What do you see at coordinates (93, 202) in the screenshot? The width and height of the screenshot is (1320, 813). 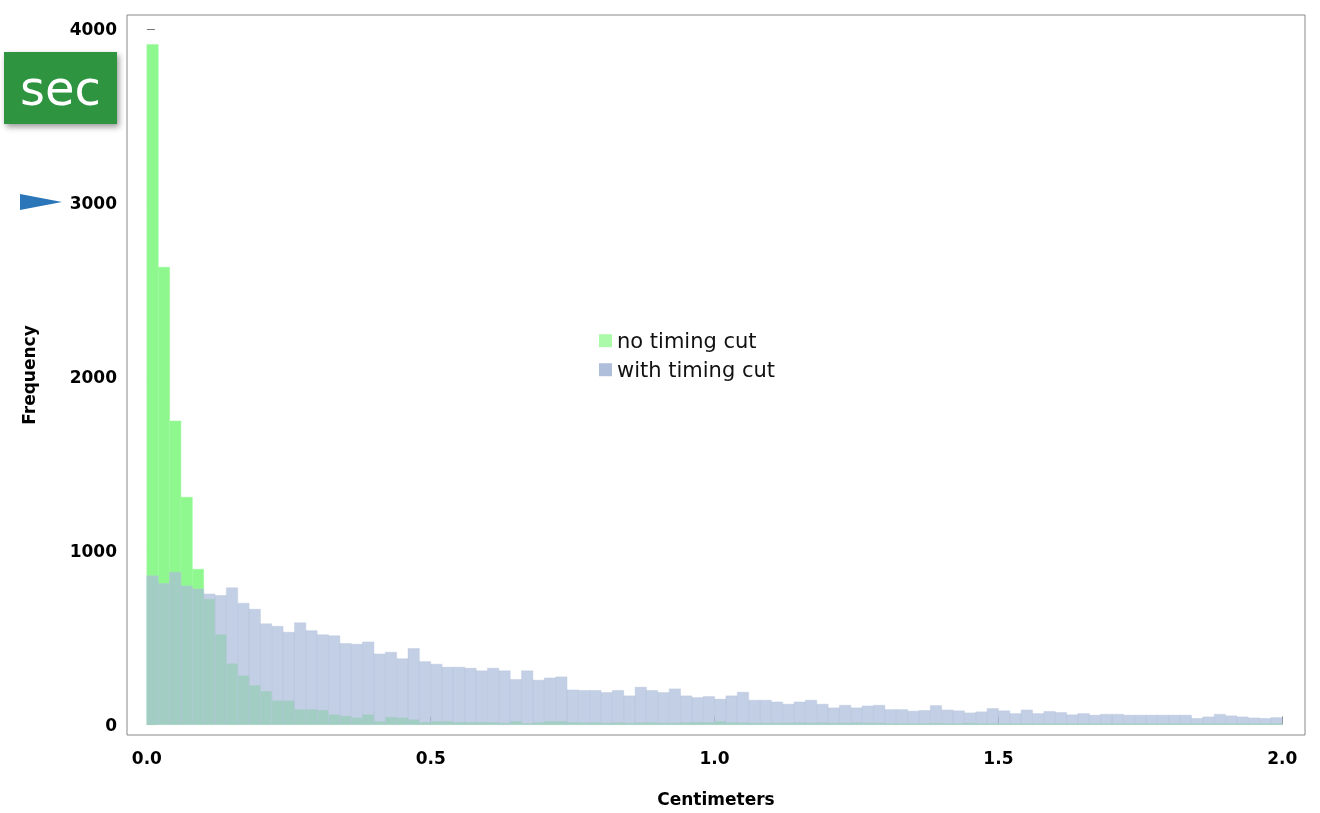 I see `y-tick-label: 3000` at bounding box center [93, 202].